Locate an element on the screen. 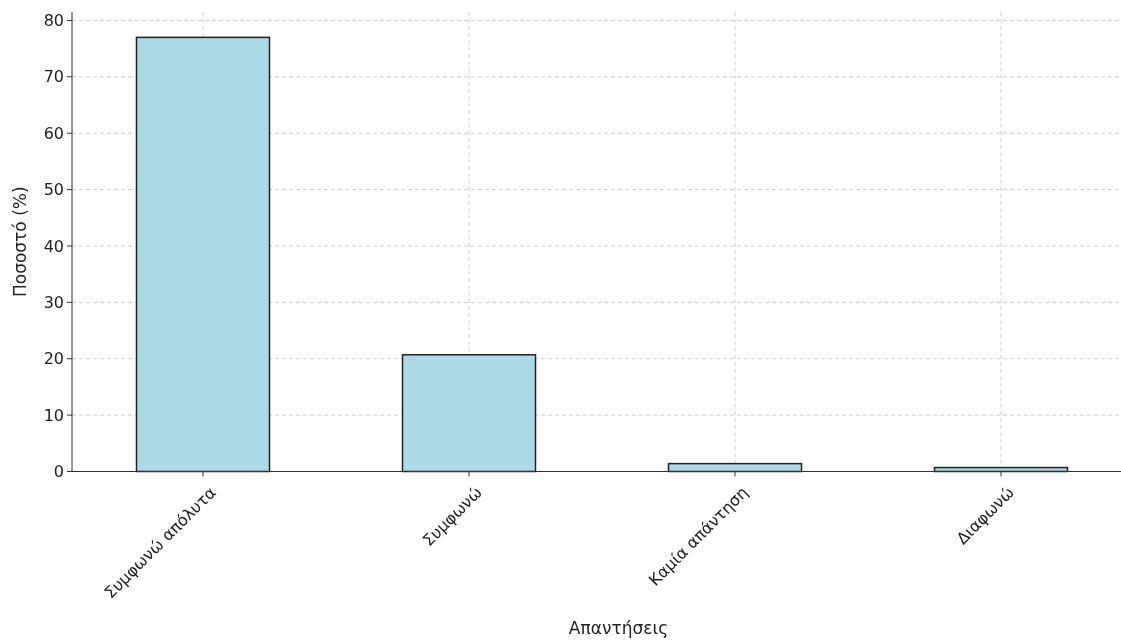 The width and height of the screenshot is (1121, 644). y-tick-label: 30 is located at coordinates (53, 302).